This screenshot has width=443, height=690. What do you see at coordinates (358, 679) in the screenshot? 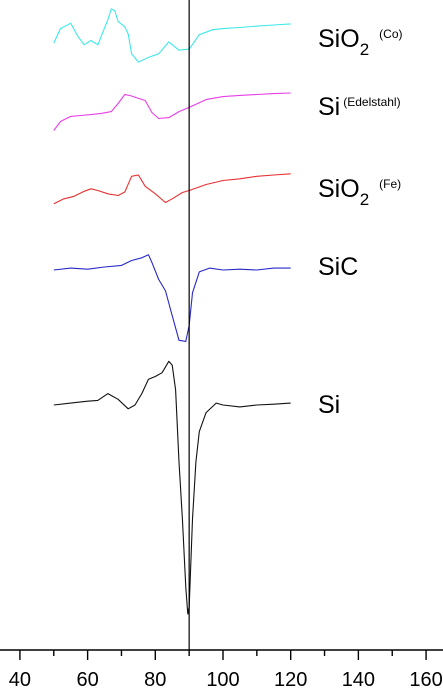
I see `x-tick-label: 140` at bounding box center [358, 679].